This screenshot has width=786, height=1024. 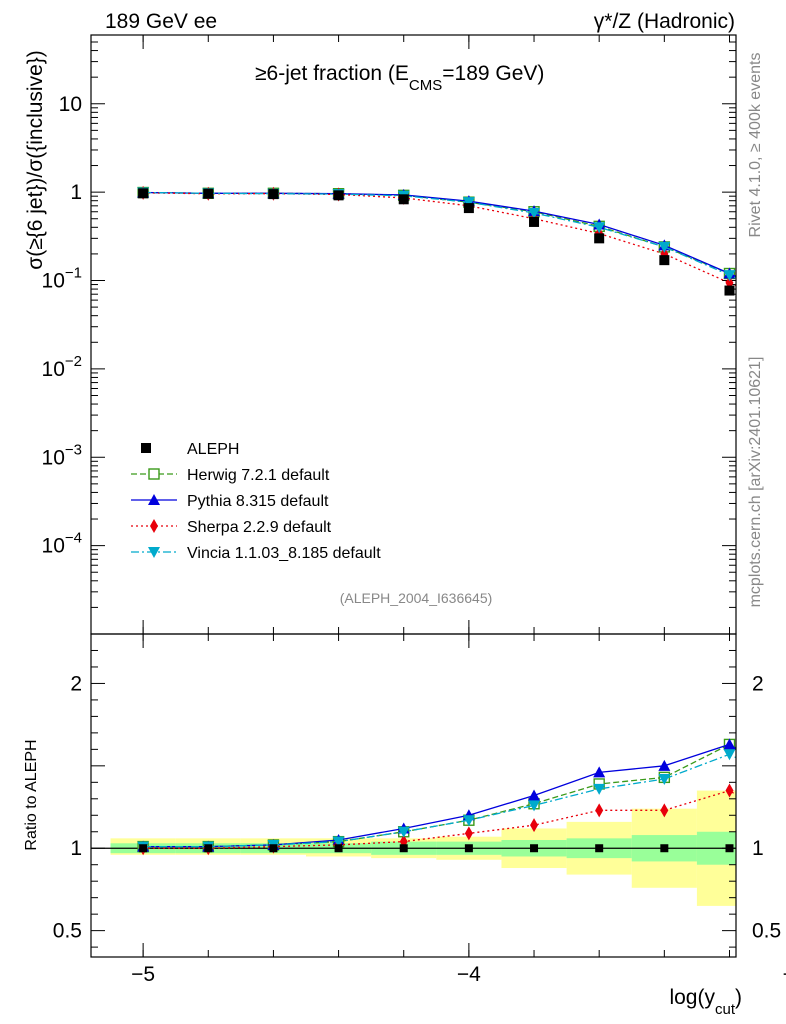 I want to click on x-axis-label-main: log(y, so click(x=692, y=997).